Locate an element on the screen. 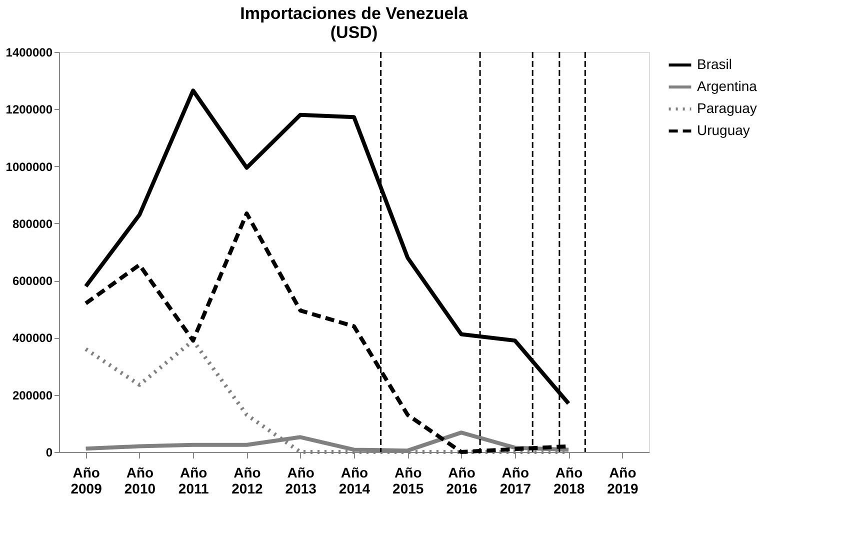 The width and height of the screenshot is (862, 534). x-tick-label: Año 2010 is located at coordinates (140, 480).